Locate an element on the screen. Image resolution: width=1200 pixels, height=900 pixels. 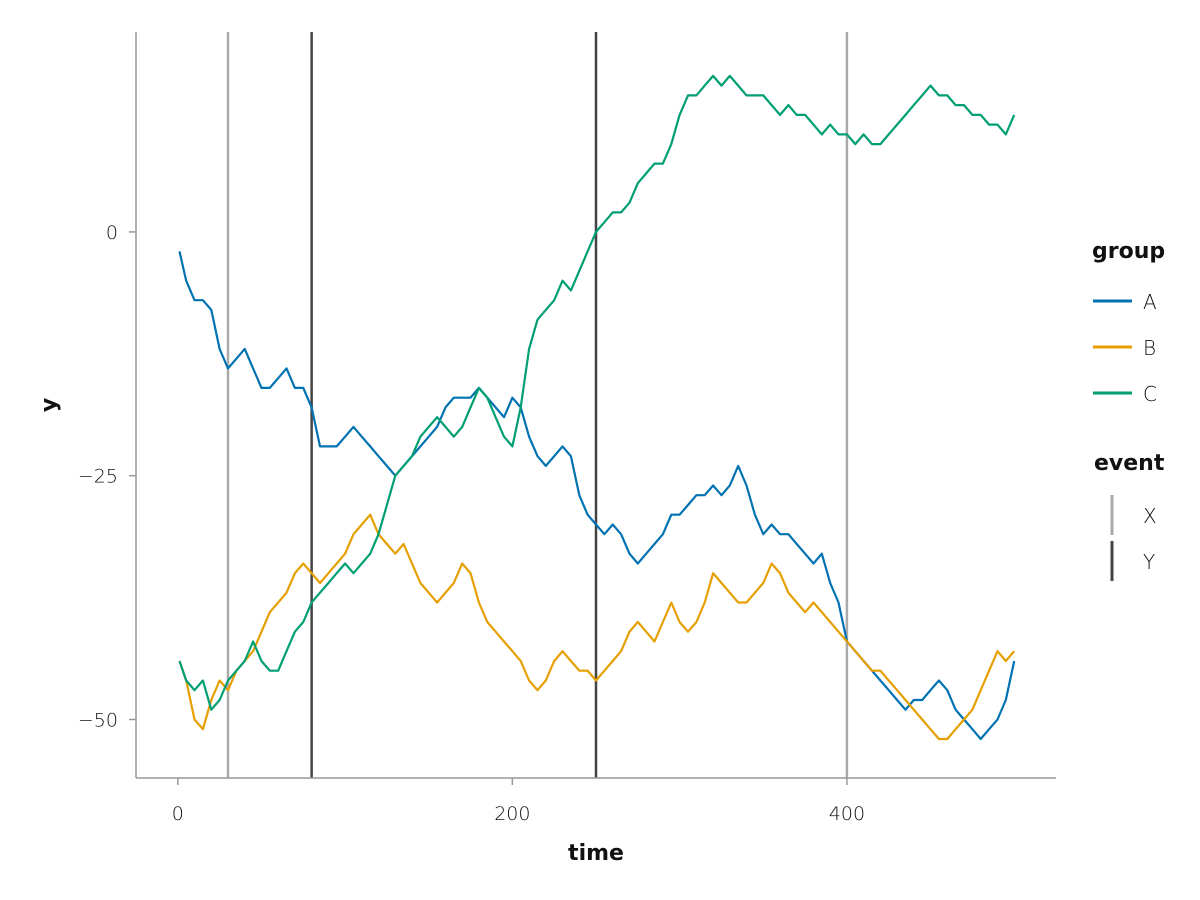
legend: group ABC event XY is located at coordinates (1128, 410).